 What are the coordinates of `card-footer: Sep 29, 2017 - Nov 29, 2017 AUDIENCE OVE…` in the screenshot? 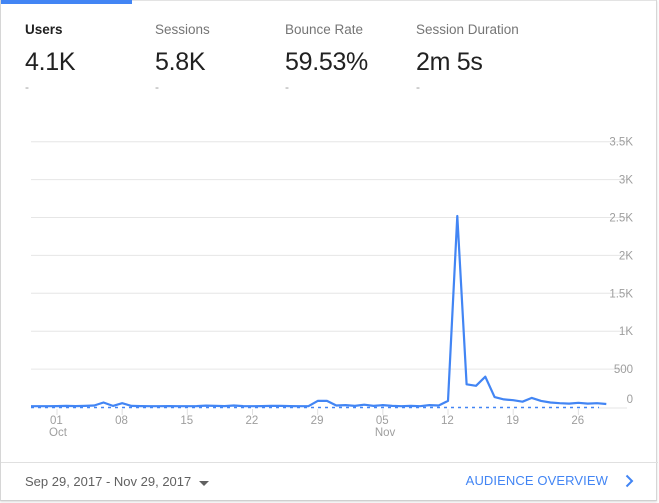 It's located at (329, 481).